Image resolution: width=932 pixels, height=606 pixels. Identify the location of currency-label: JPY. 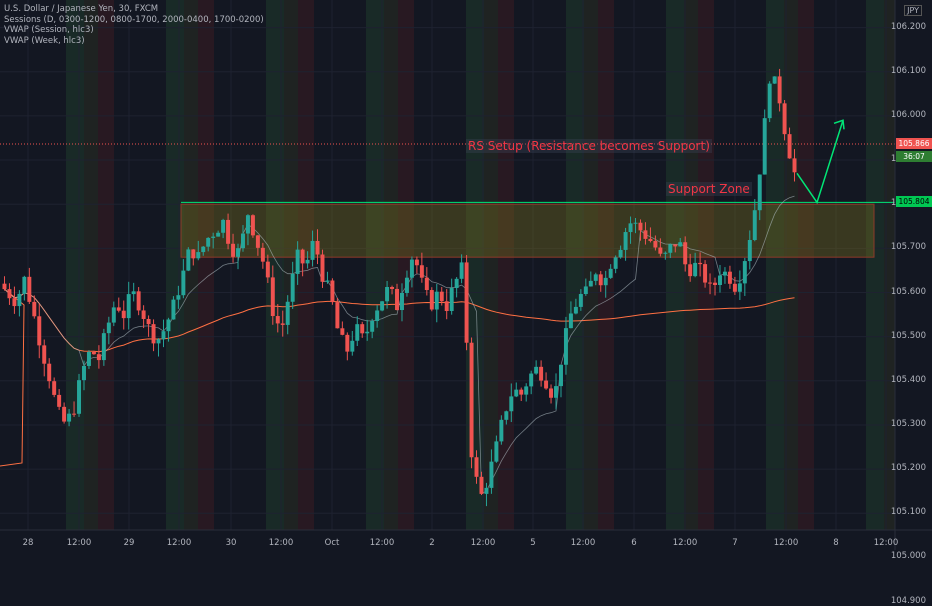
(913, 10).